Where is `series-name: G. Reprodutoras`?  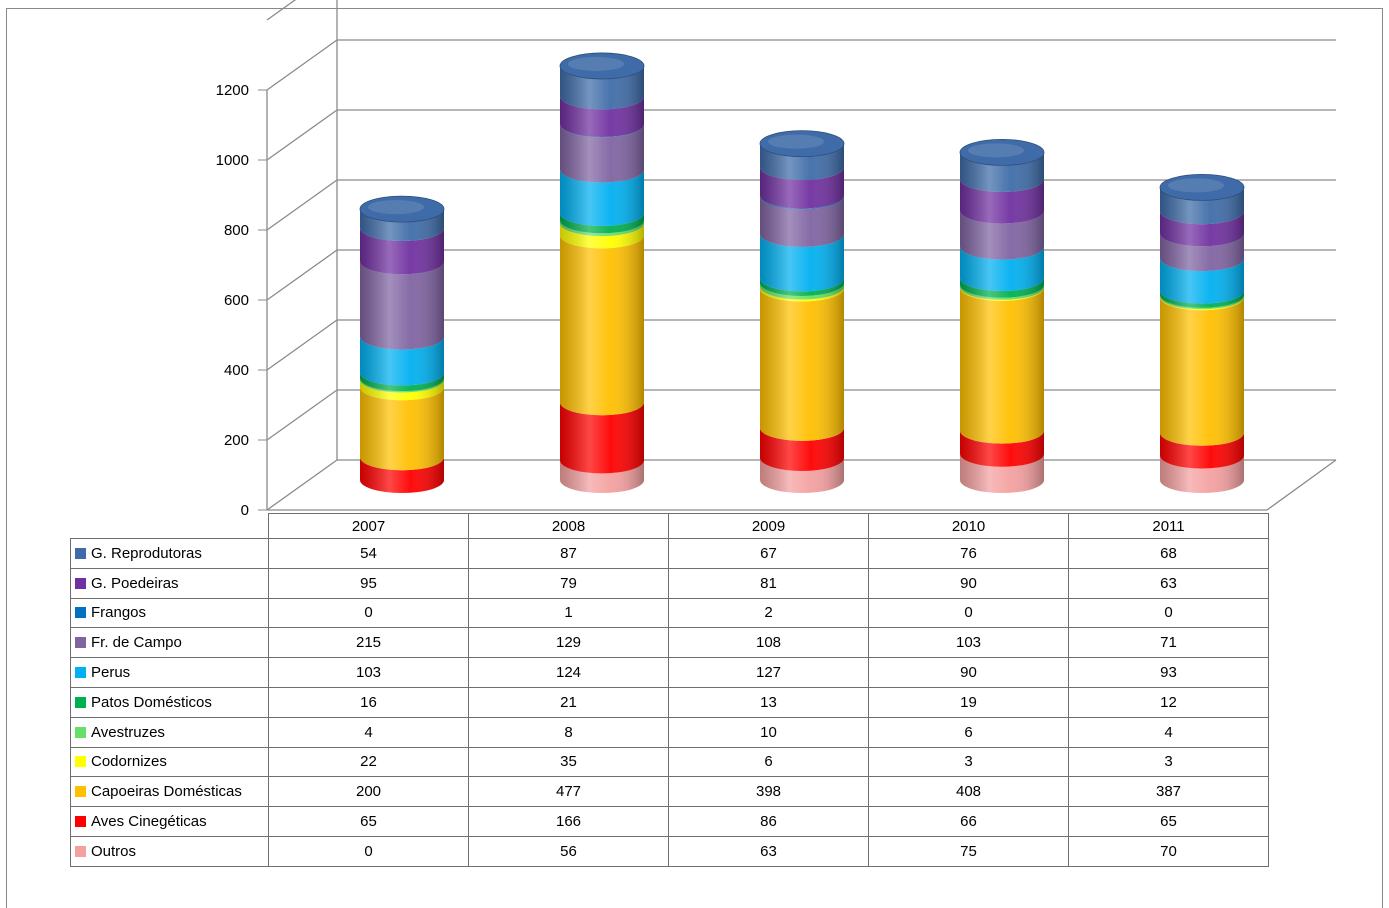
series-name: G. Reprodutoras is located at coordinates (146, 553).